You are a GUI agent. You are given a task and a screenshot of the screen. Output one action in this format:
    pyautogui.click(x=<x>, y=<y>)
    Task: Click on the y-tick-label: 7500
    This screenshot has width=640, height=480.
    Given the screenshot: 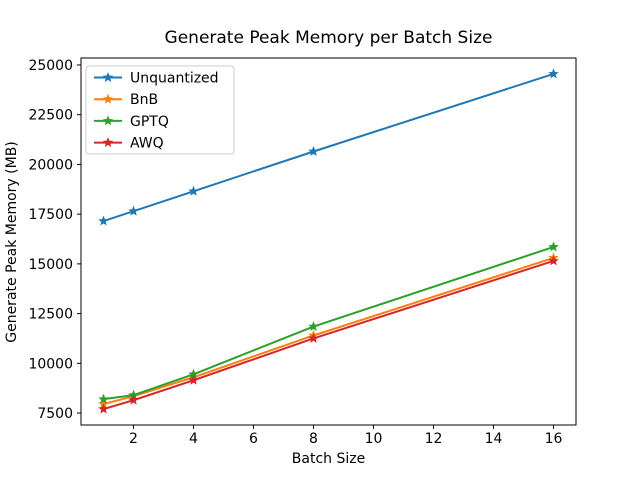 What is the action you would take?
    pyautogui.click(x=55, y=414)
    